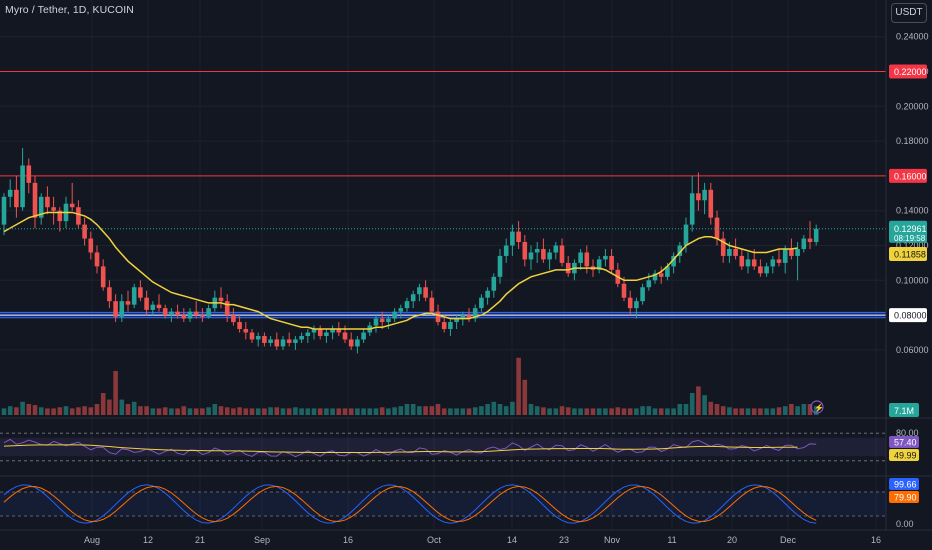  I want to click on stoch-d-line, so click(410, 504).